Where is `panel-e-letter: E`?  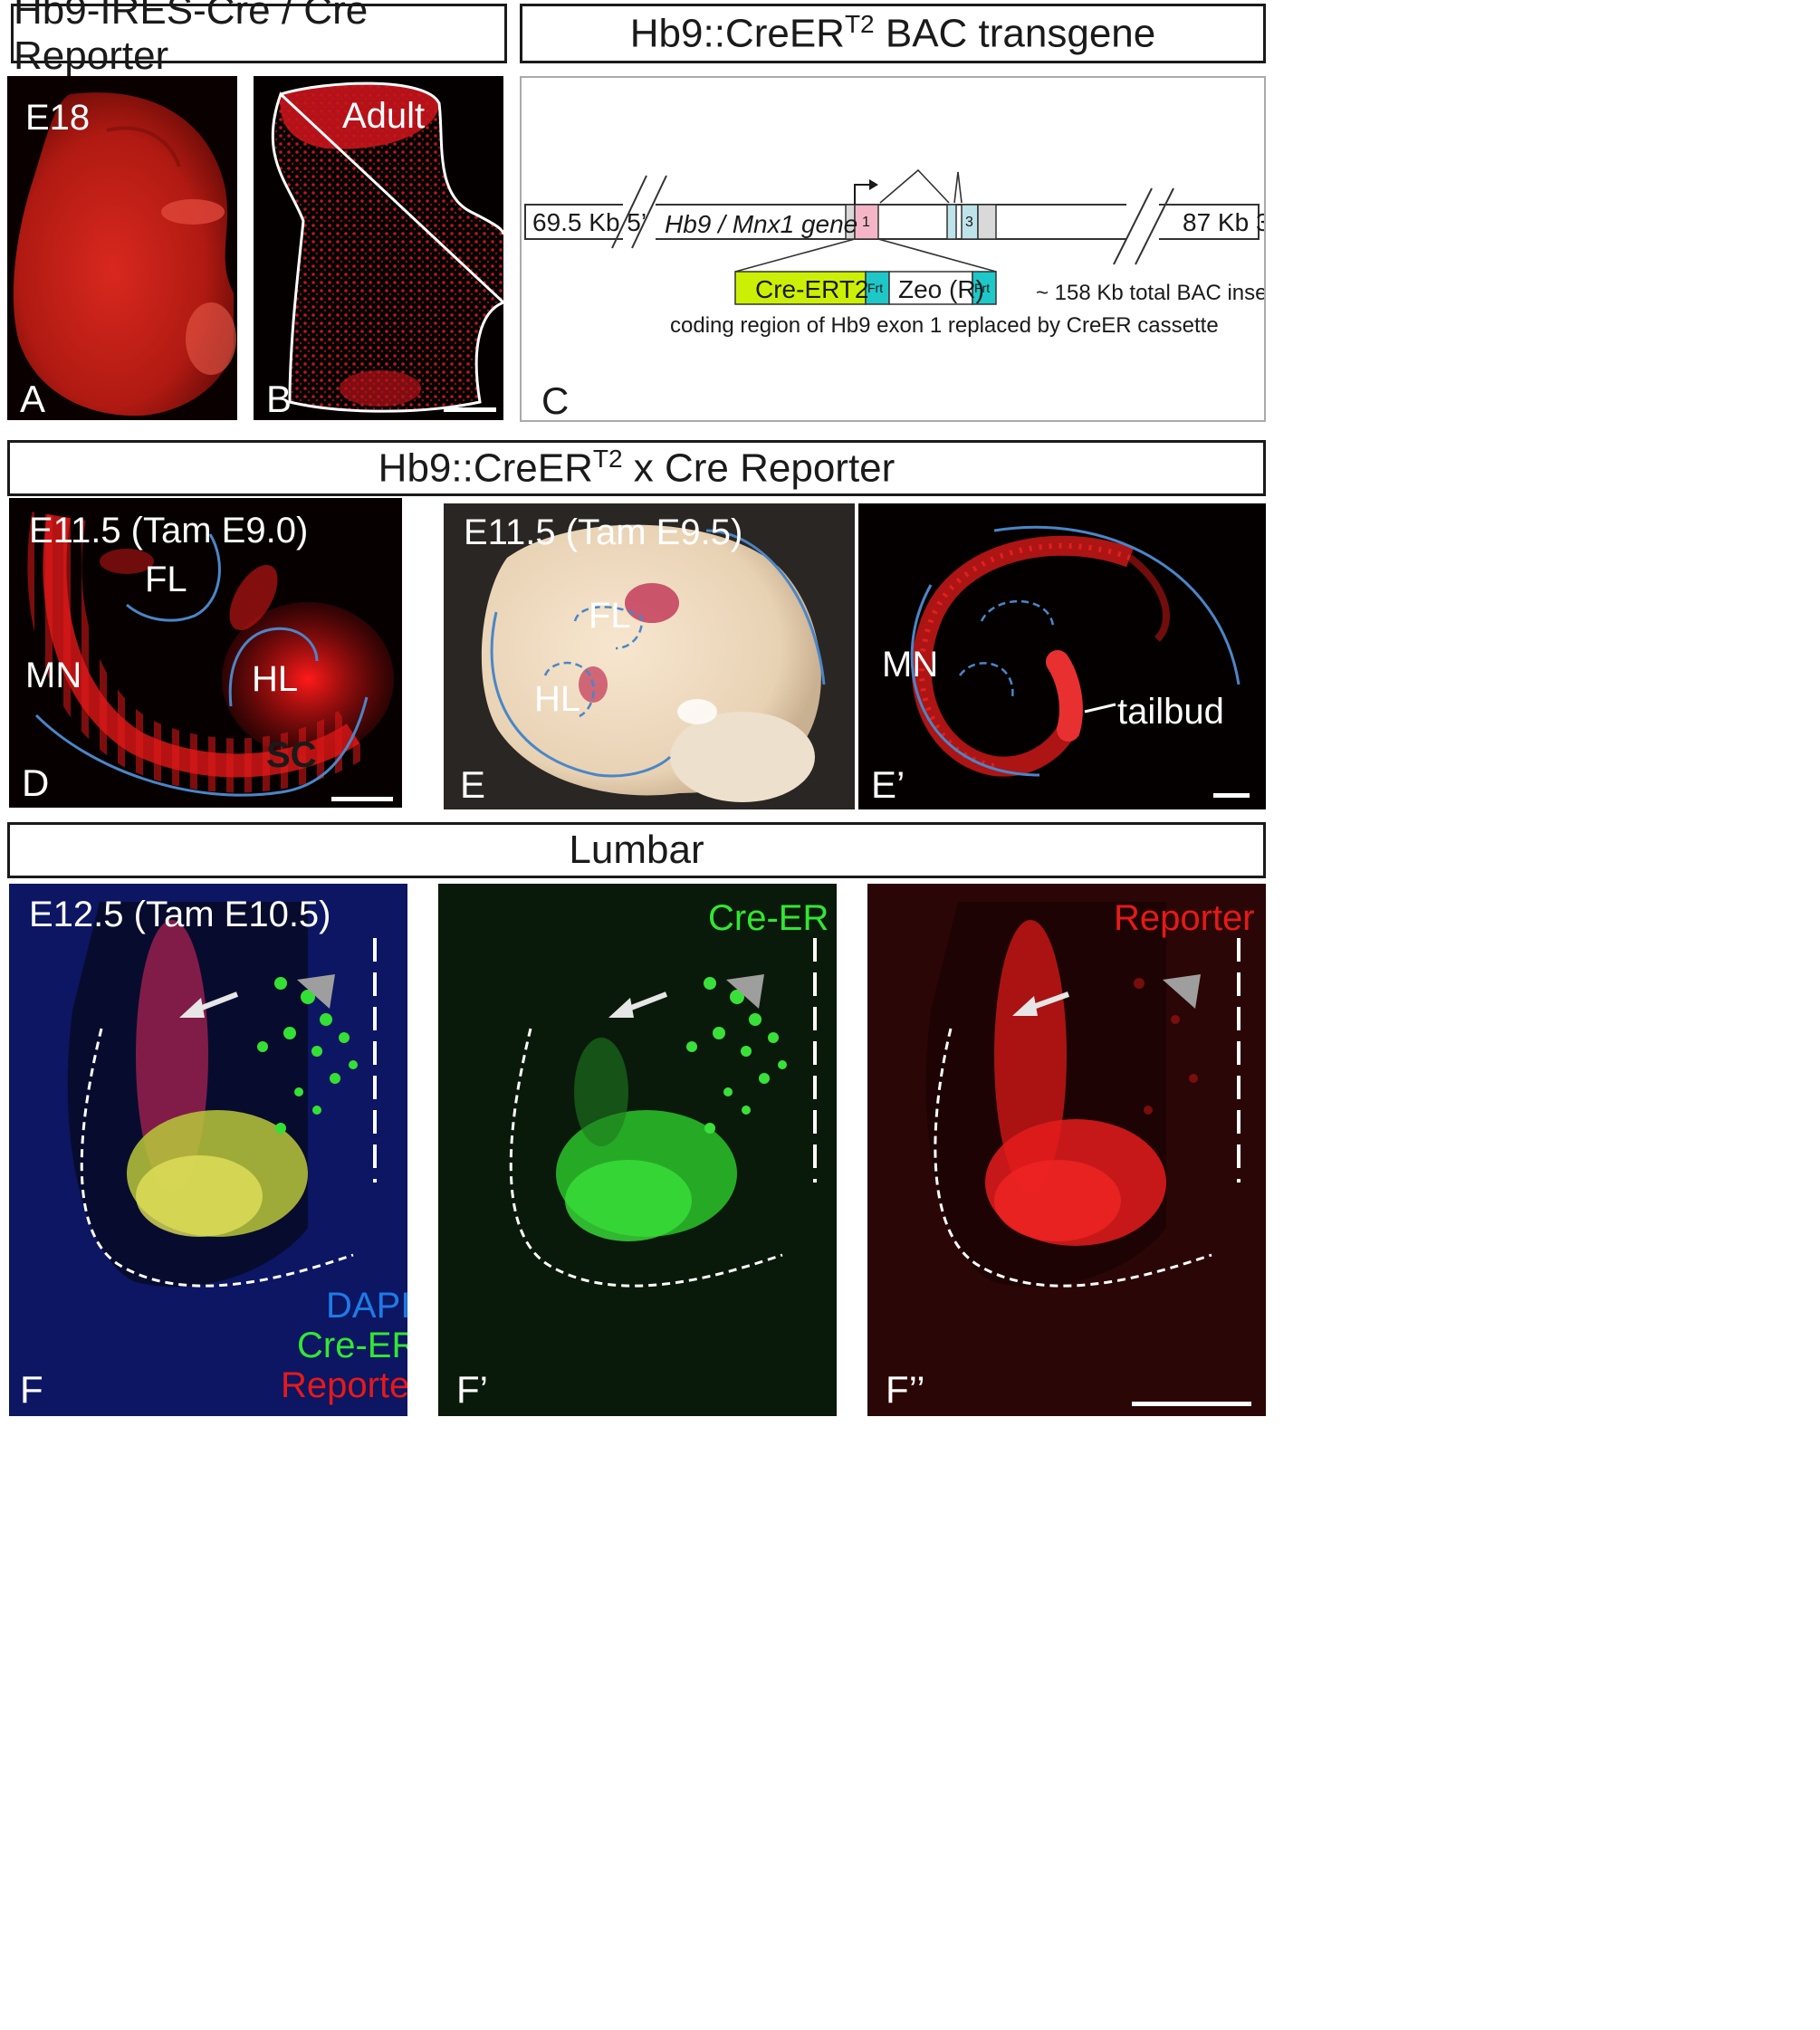
panel-e-letter: E is located at coordinates (473, 784).